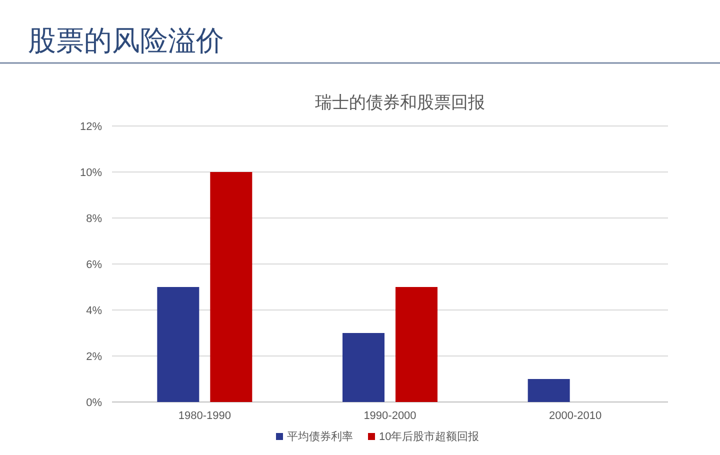 This screenshot has width=720, height=455. What do you see at coordinates (94, 264) in the screenshot?
I see `y-tick-label: 6%` at bounding box center [94, 264].